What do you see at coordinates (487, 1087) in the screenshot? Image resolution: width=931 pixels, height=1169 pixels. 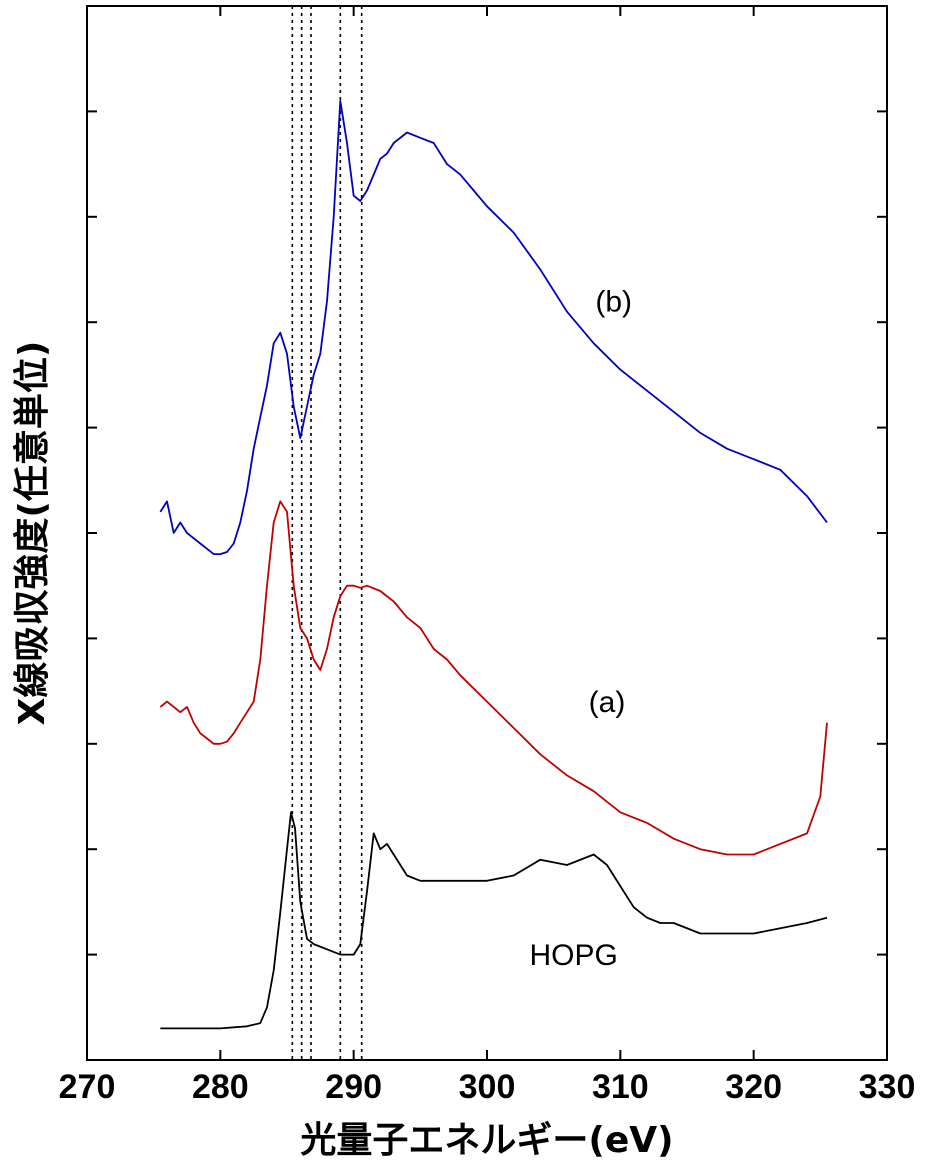 I see `x-tick-label: 300` at bounding box center [487, 1087].